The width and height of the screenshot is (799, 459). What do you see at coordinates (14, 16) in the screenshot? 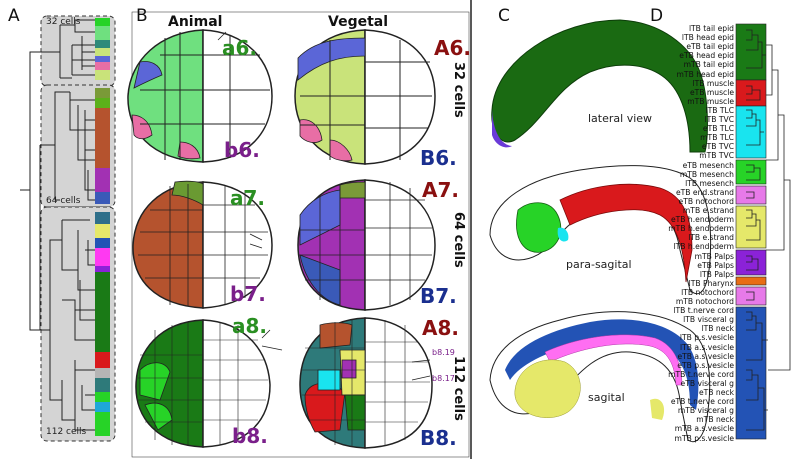
I see `panel-a-label: A` at bounding box center [14, 16].